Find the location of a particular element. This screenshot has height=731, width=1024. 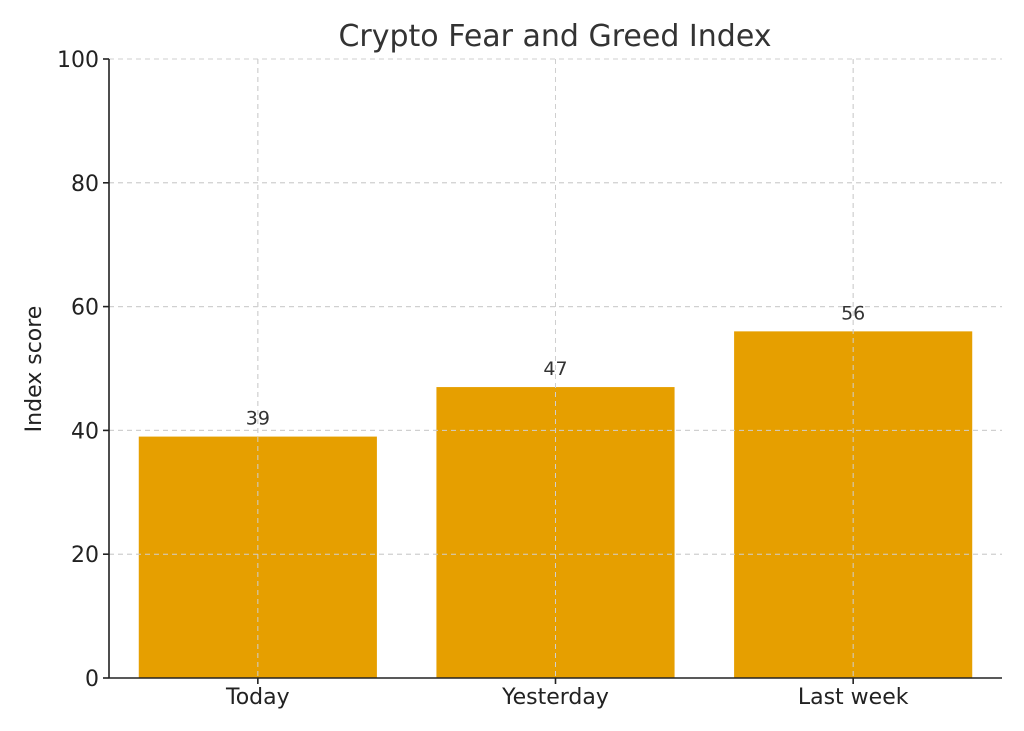

y-tick-label: 80 is located at coordinates (85, 184).